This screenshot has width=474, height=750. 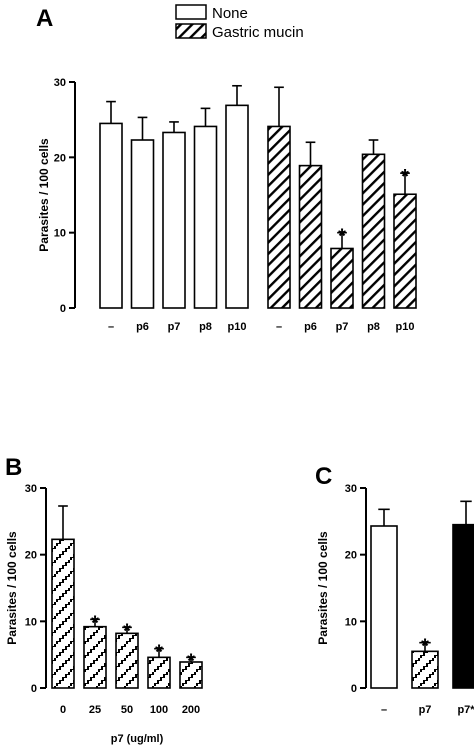 I want to click on panel-b-chart: 0 10 20 30 0 * 25 * 50 * 100 * 200, so click(x=114, y=599).